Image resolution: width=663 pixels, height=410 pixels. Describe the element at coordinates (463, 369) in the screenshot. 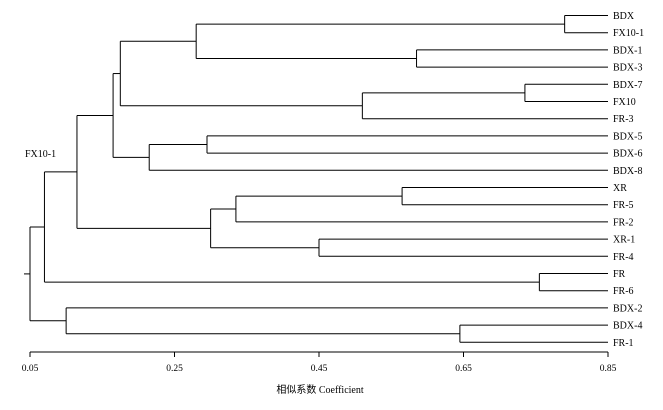

I see `x-axis-tick-label: 0.65` at that location.